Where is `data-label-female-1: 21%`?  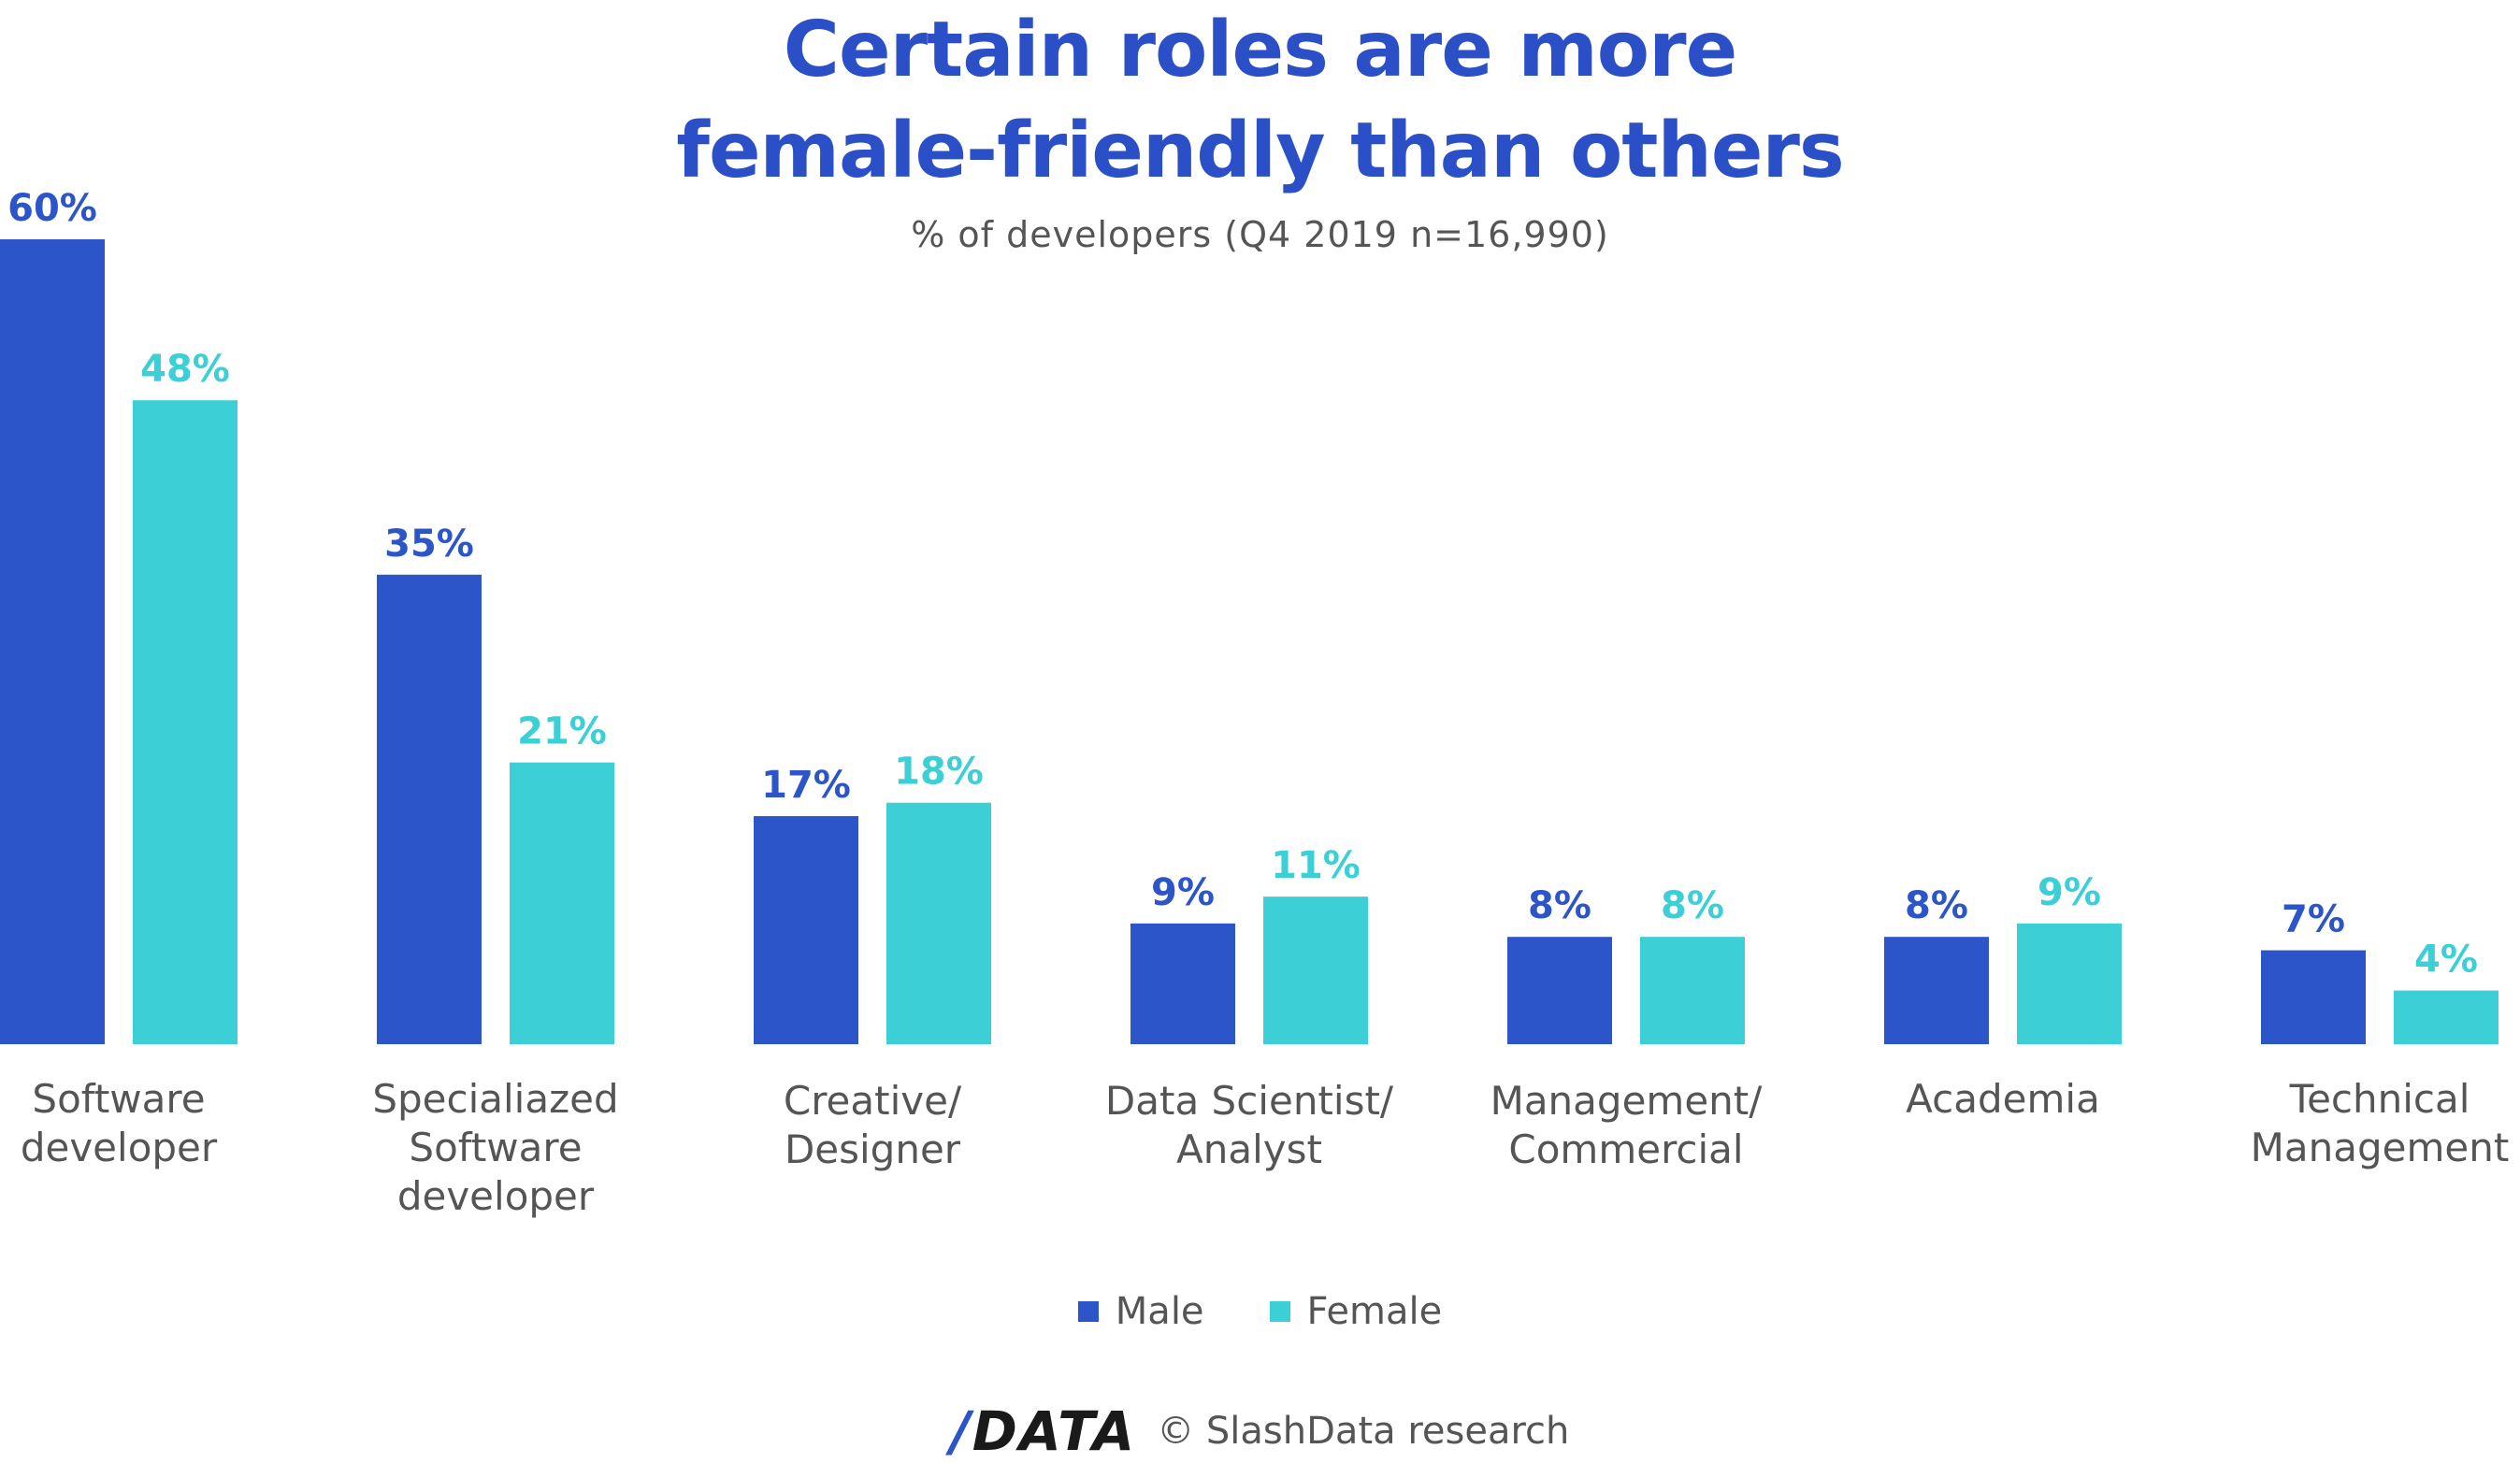 data-label-female-1: 21% is located at coordinates (562, 731).